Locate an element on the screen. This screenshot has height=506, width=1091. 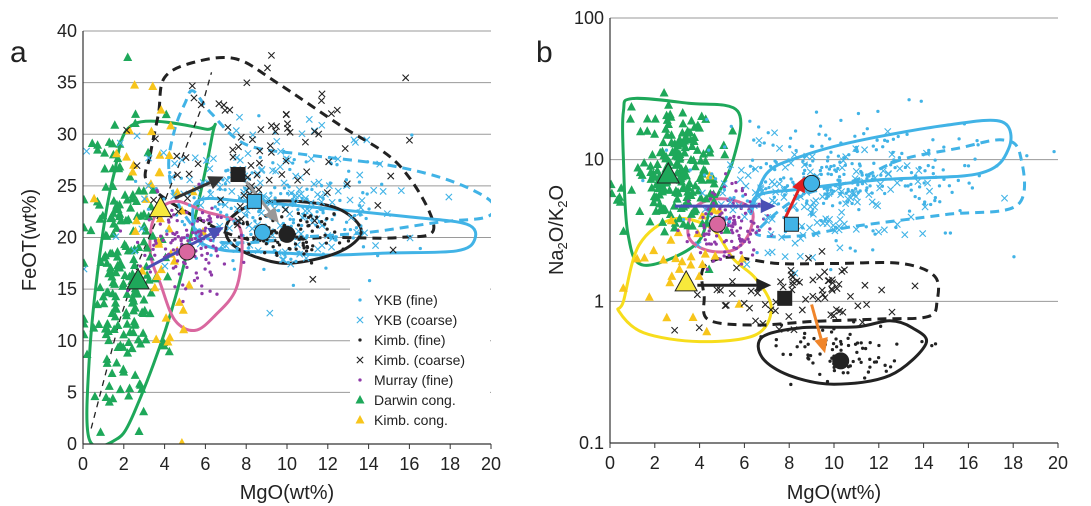
x-tick-label: 2 is located at coordinates (655, 463).